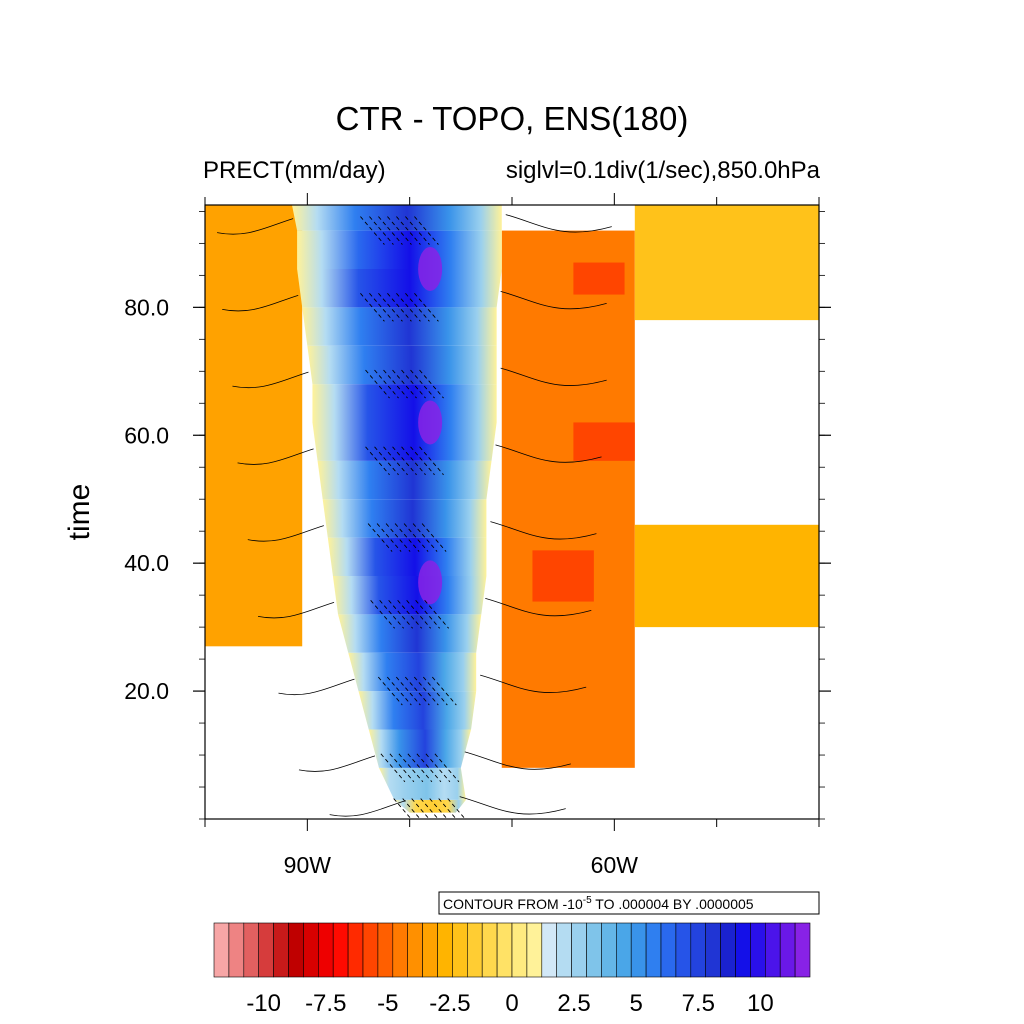 Image resolution: width=1024 pixels, height=1024 pixels. I want to click on colorbar-label: -5, so click(387, 1003).